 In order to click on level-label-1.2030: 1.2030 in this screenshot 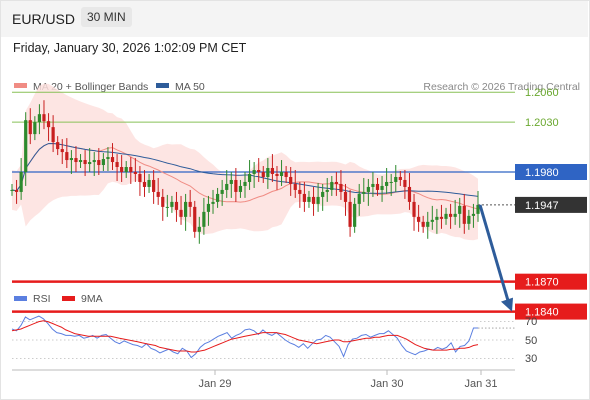, I will do `click(542, 123)`.